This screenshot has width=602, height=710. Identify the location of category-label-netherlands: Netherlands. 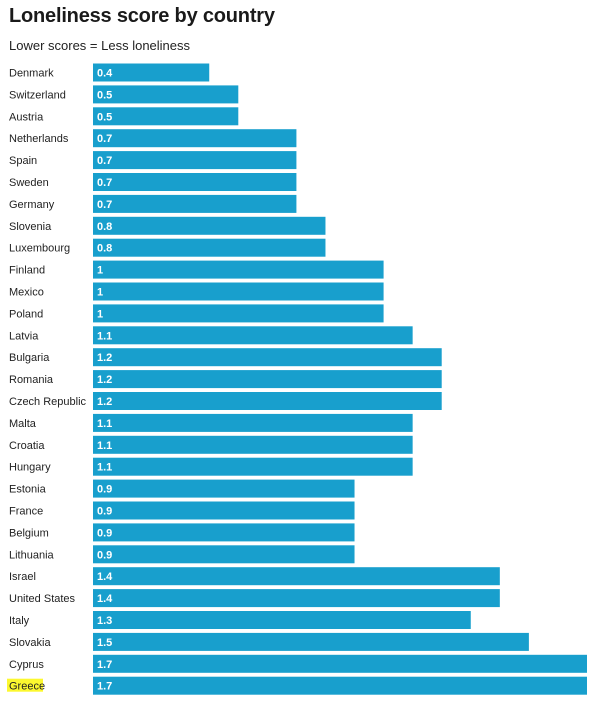
(39, 139).